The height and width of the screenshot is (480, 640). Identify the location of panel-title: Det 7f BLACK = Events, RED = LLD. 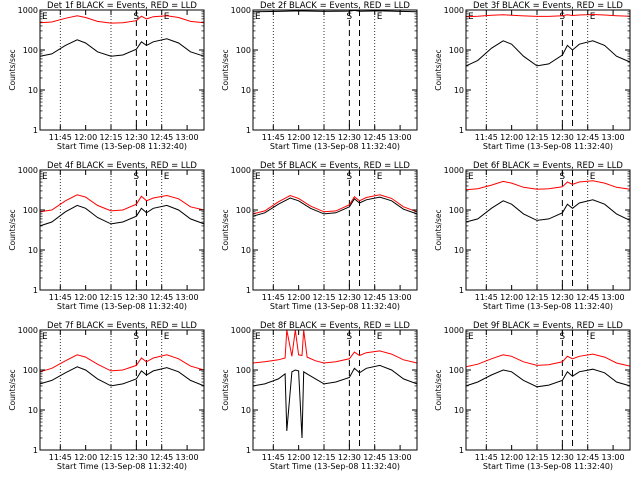
(122, 326).